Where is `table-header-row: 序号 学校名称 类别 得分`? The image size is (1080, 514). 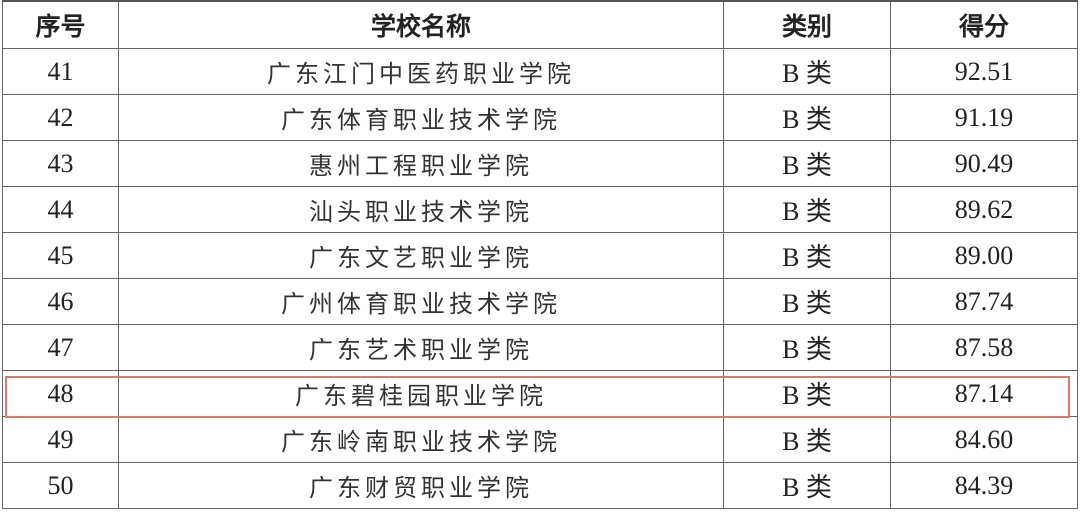
table-header-row: 序号 学校名称 类别 得分 is located at coordinates (540, 24).